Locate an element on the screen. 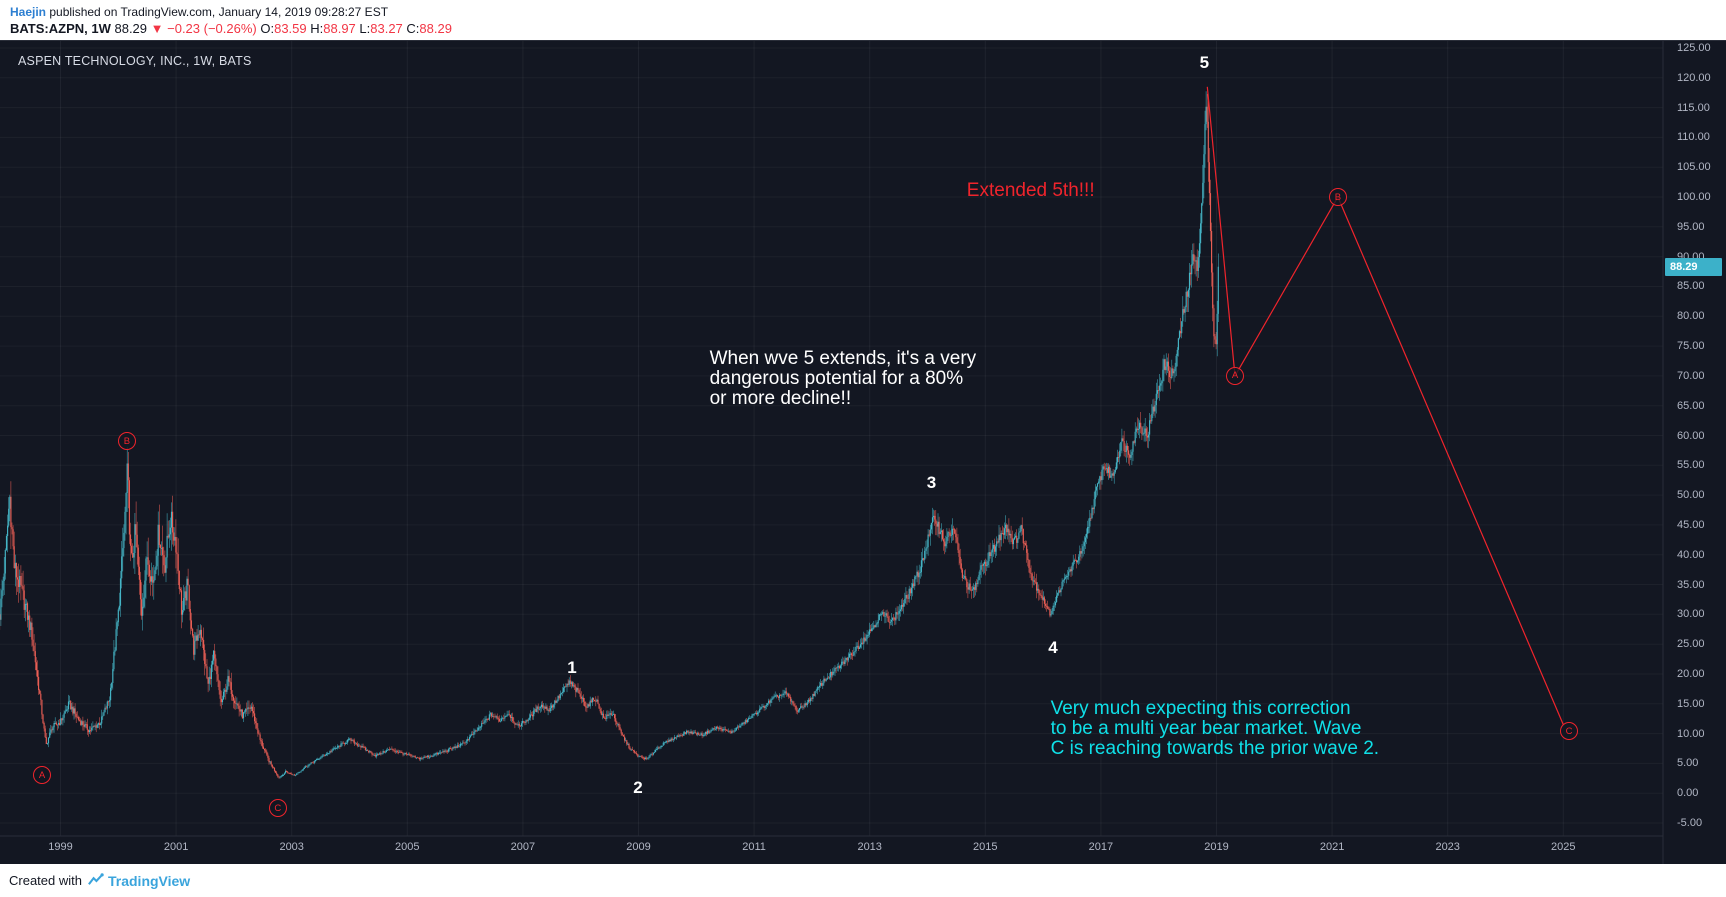  price-tick-label: 55.00 is located at coordinates (1691, 465).